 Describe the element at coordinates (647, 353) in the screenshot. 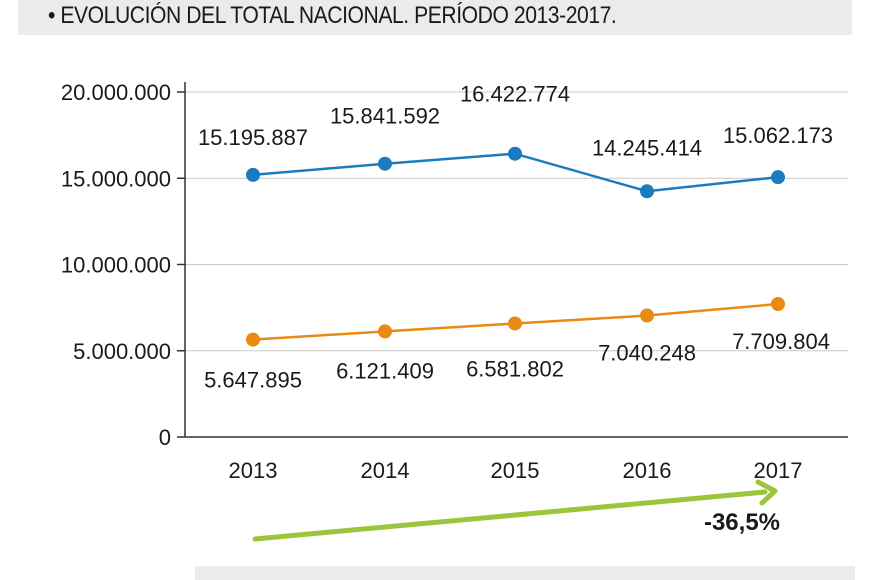

I see `data-label-orange: 7.040.248` at that location.